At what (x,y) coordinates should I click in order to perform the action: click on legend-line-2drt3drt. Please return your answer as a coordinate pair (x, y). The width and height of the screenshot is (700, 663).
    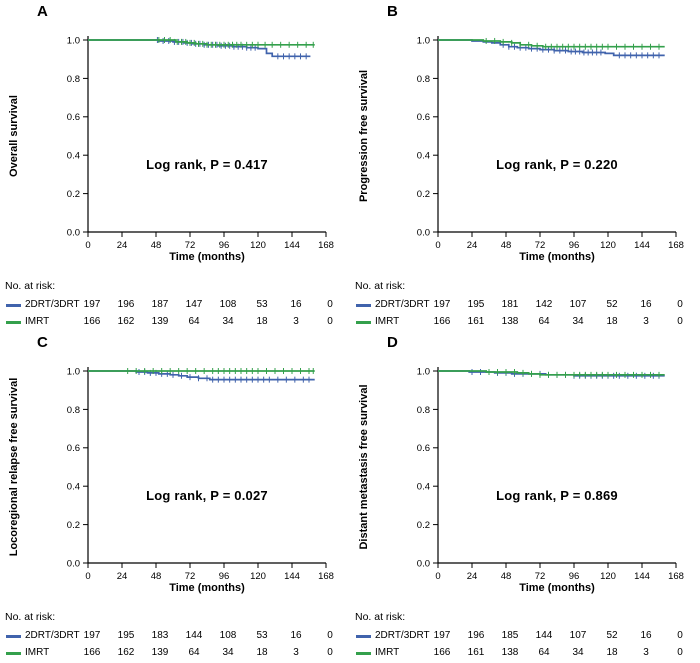
    Looking at the image, I should click on (363, 636).